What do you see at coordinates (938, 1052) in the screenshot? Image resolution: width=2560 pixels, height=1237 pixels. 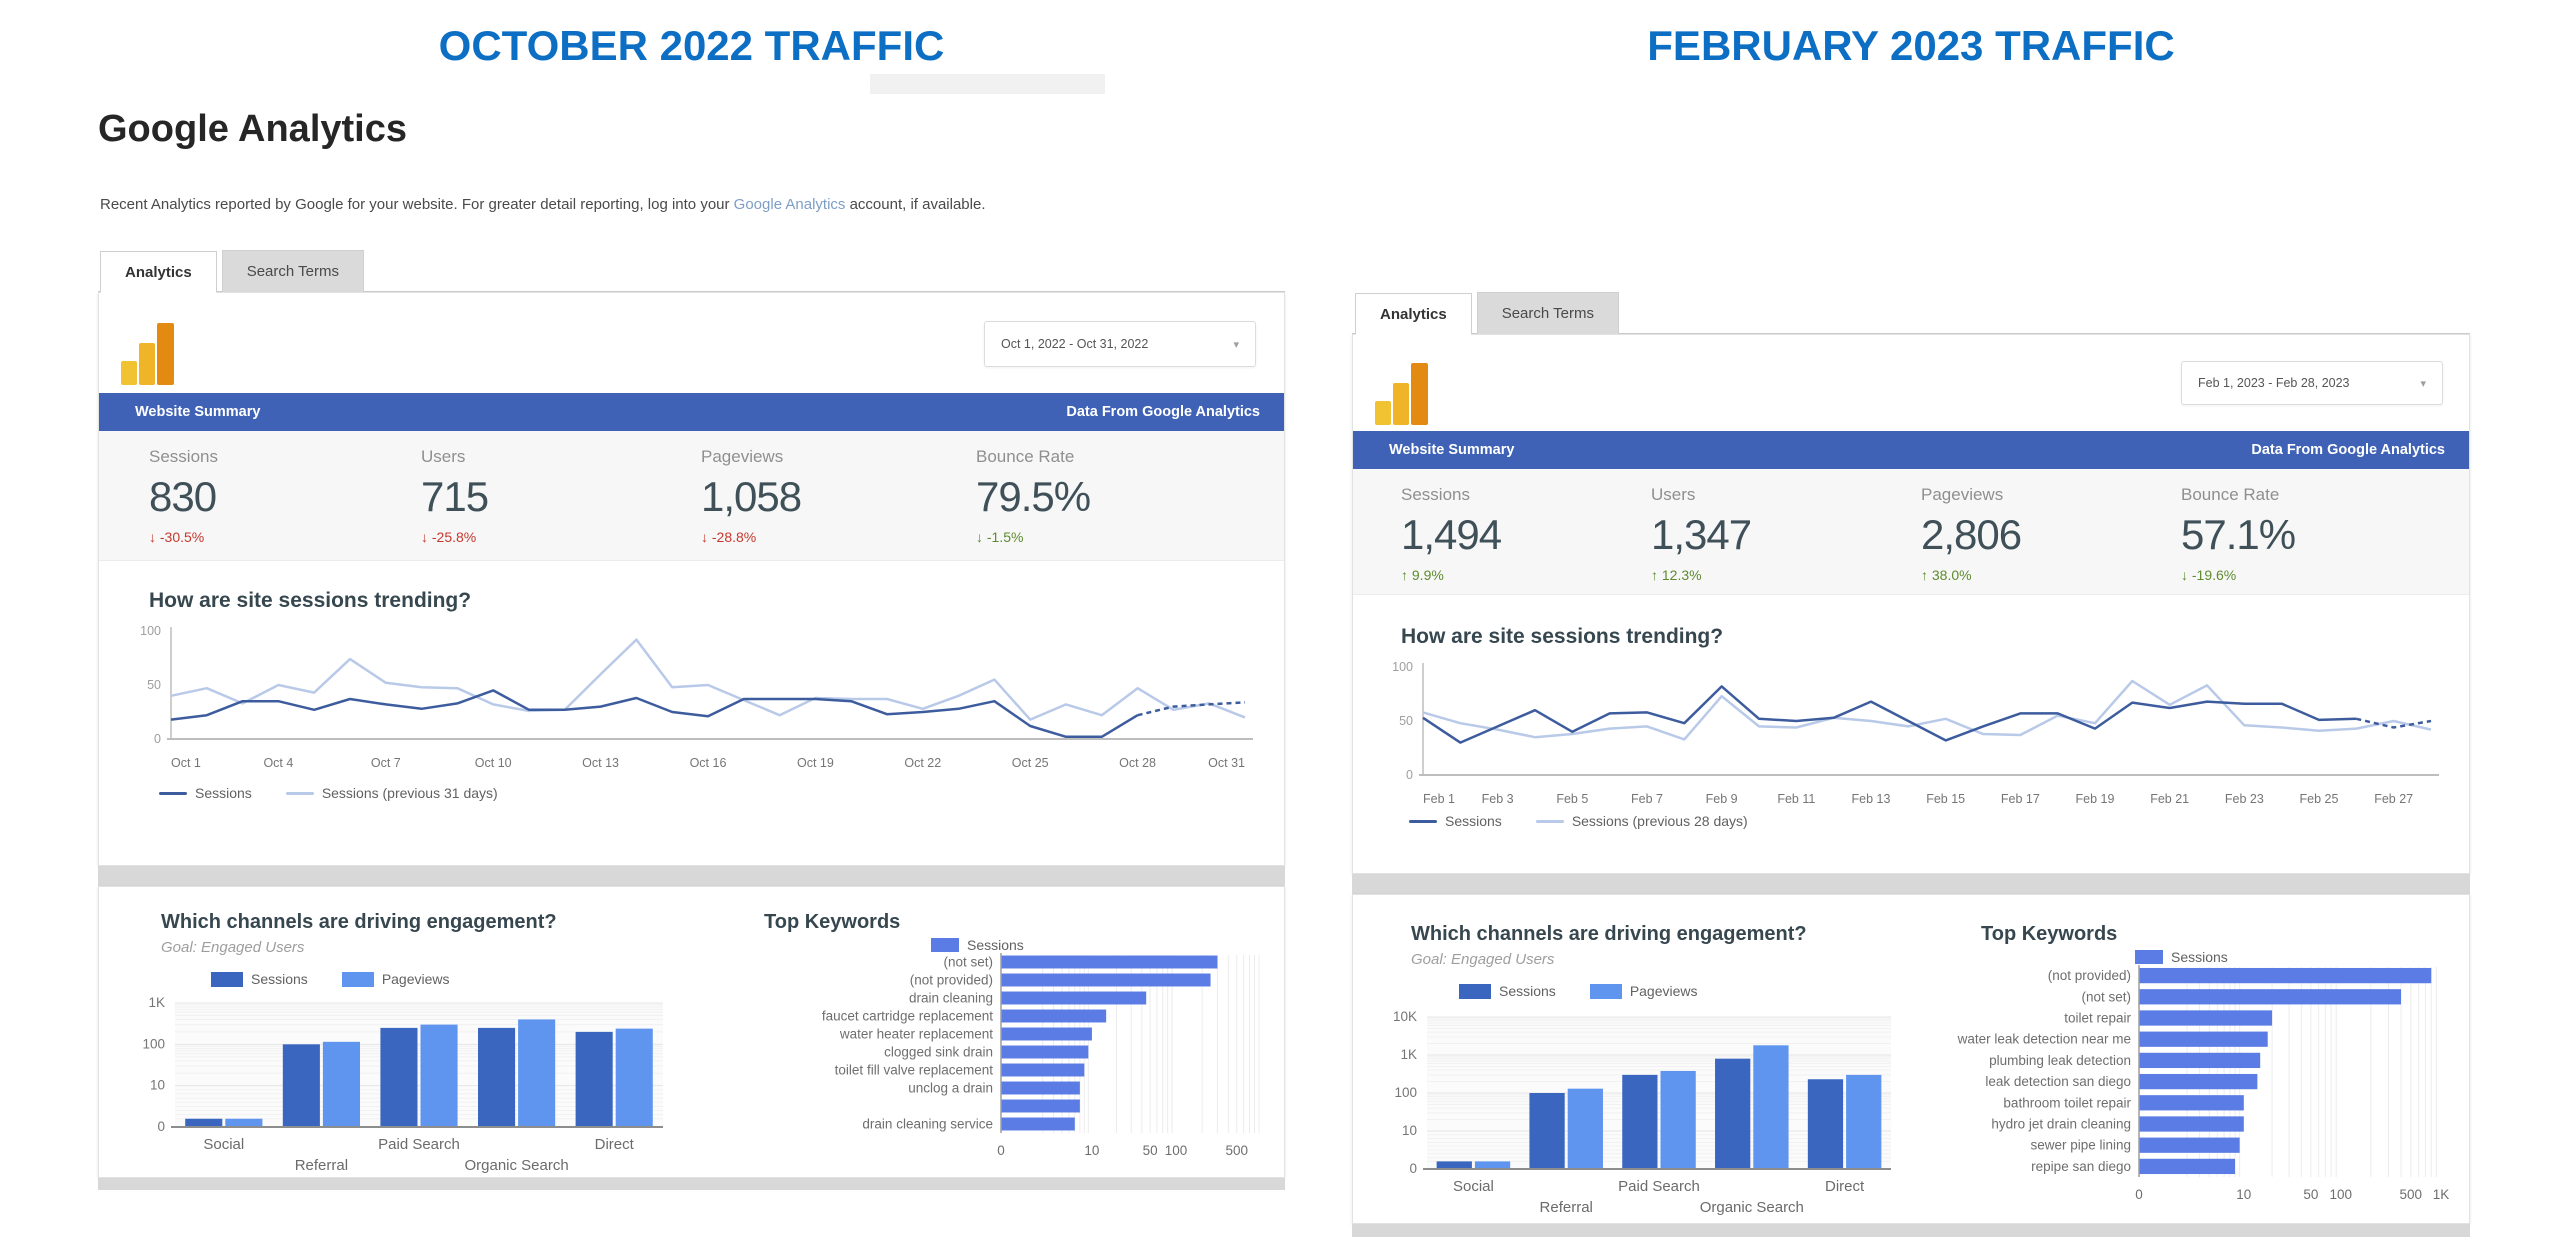 I see `svg-text: clogged sink drain` at bounding box center [938, 1052].